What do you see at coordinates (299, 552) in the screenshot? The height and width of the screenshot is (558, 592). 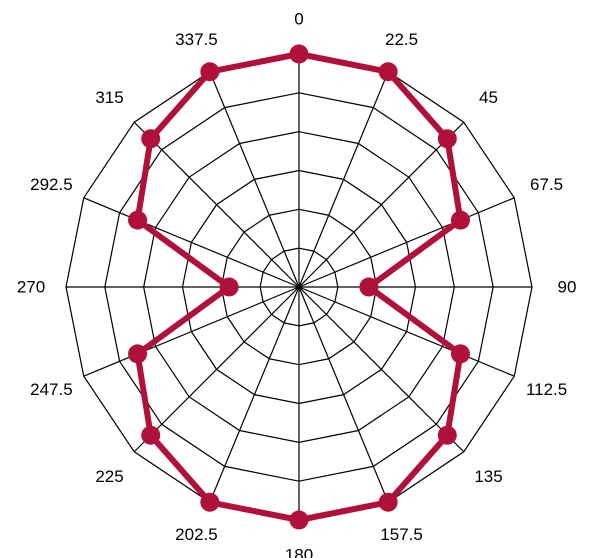 I see `angle-tick-label: 180` at bounding box center [299, 552].